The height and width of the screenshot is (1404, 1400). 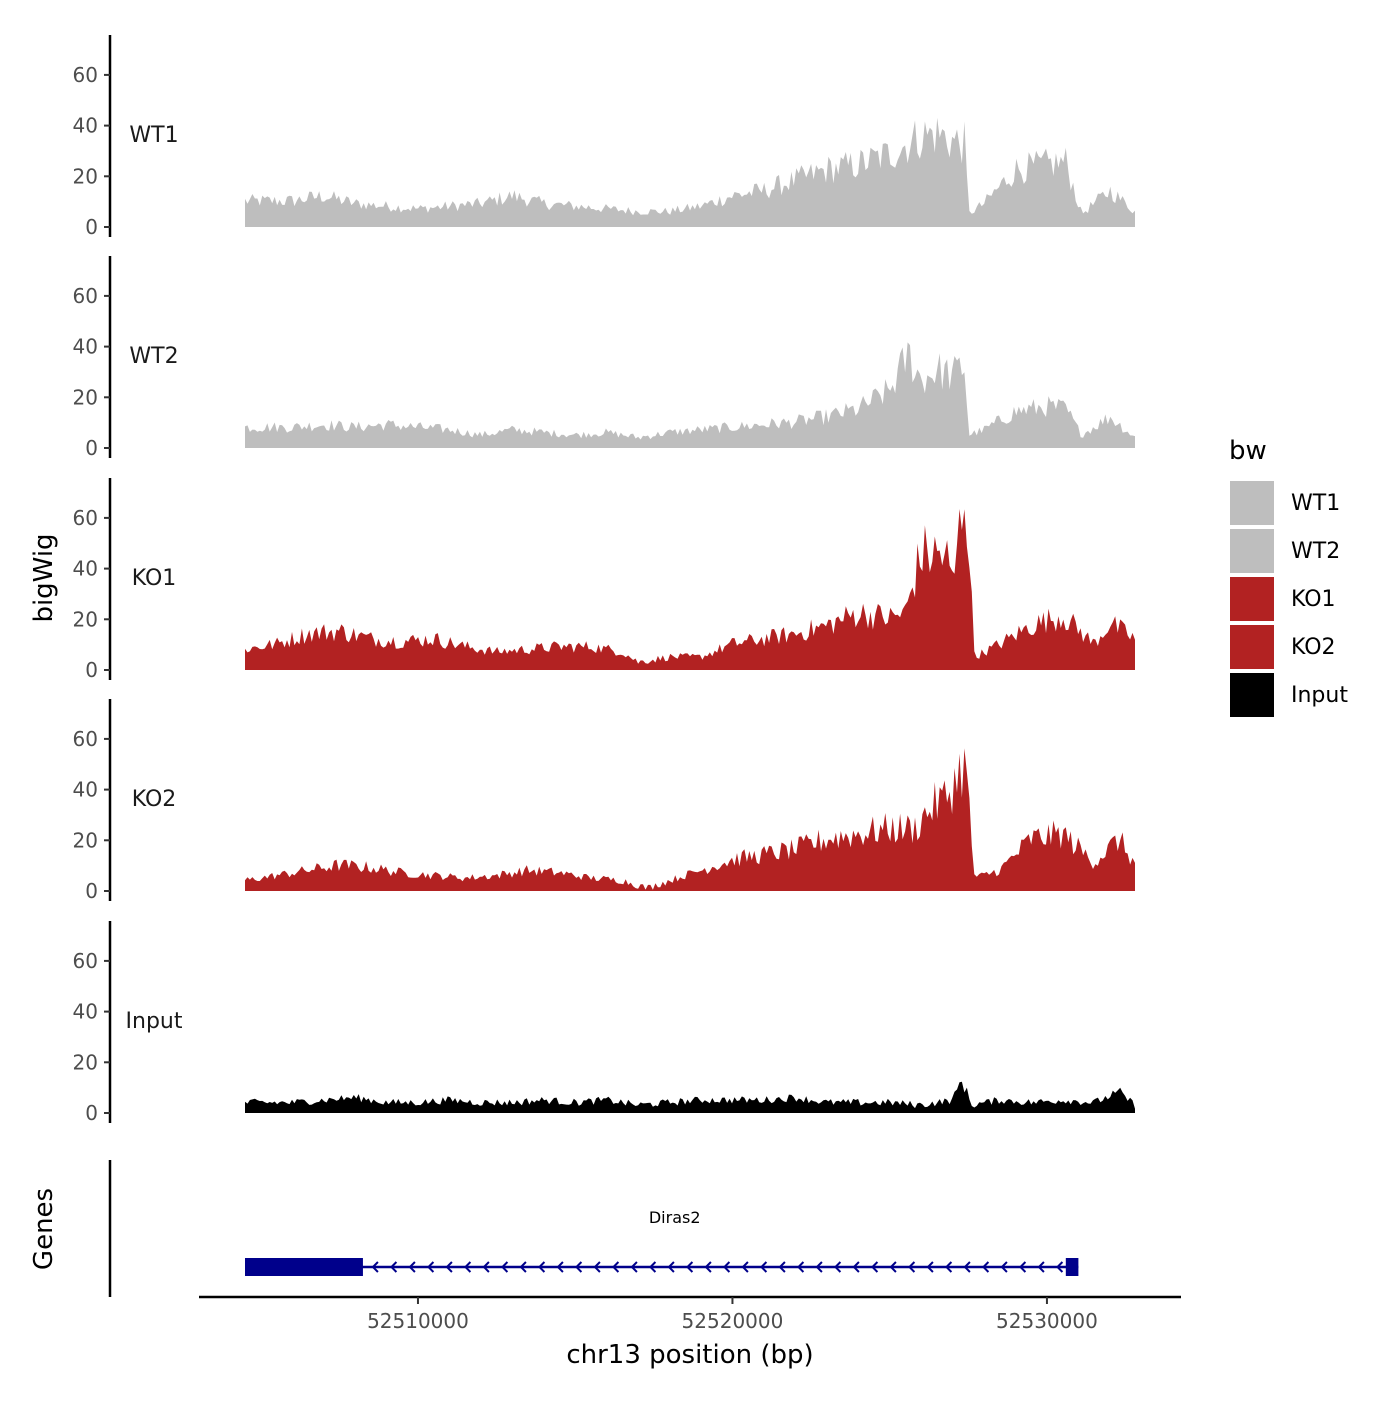 I want to click on track-wt1: 0 20 40 60 WT1, so click(x=604, y=137).